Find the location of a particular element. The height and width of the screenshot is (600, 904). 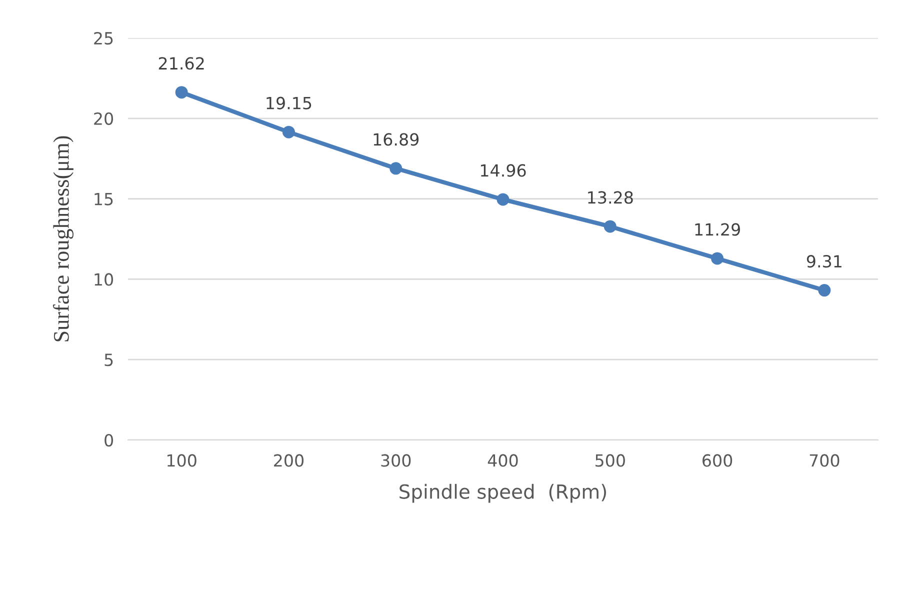

data-label: 19.15 is located at coordinates (289, 103).